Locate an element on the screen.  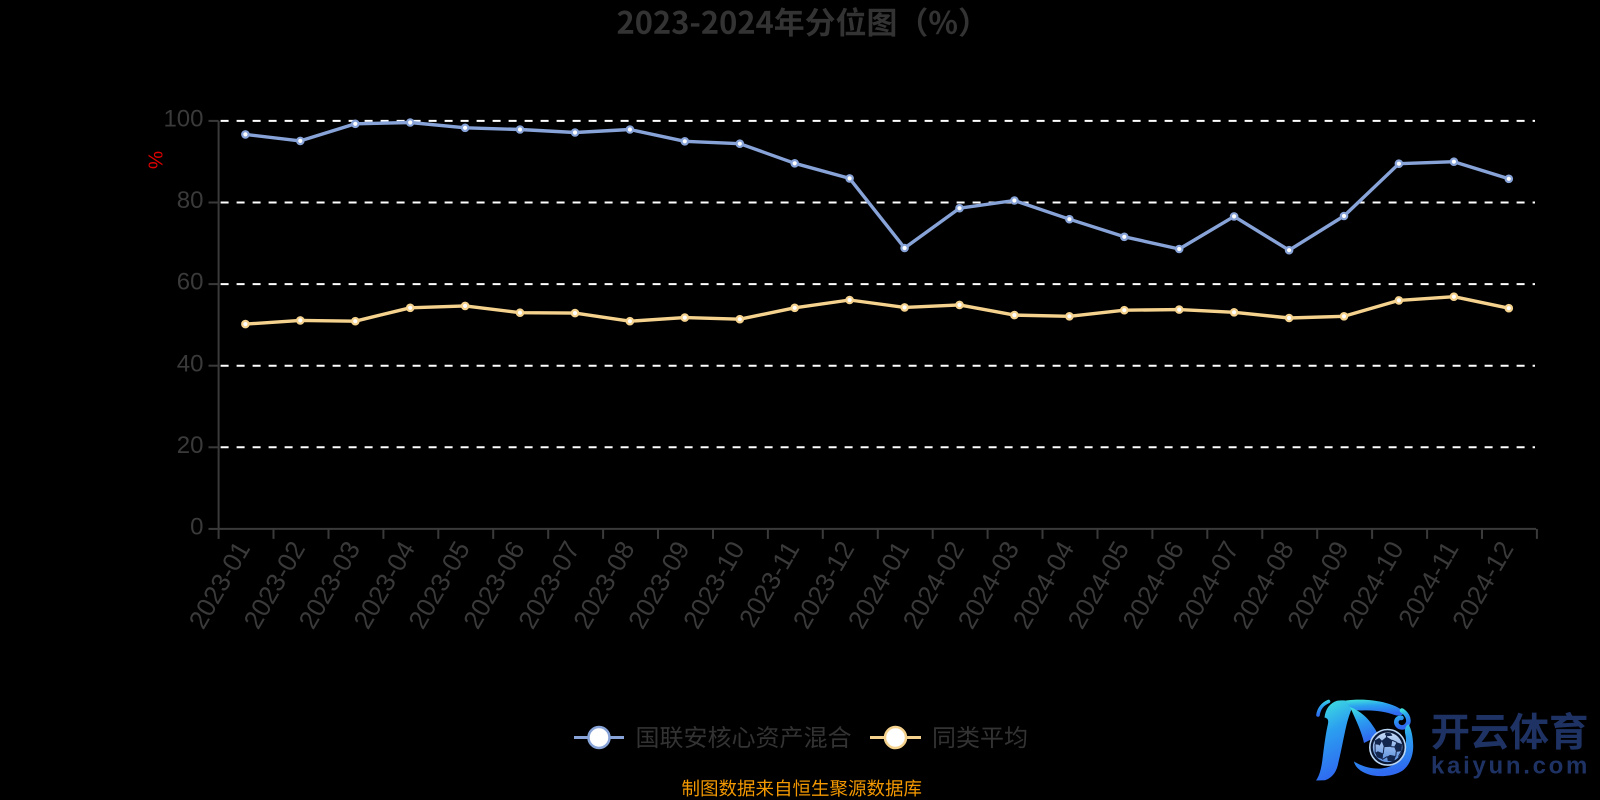
svg-text: 100 is located at coordinates (183, 119).